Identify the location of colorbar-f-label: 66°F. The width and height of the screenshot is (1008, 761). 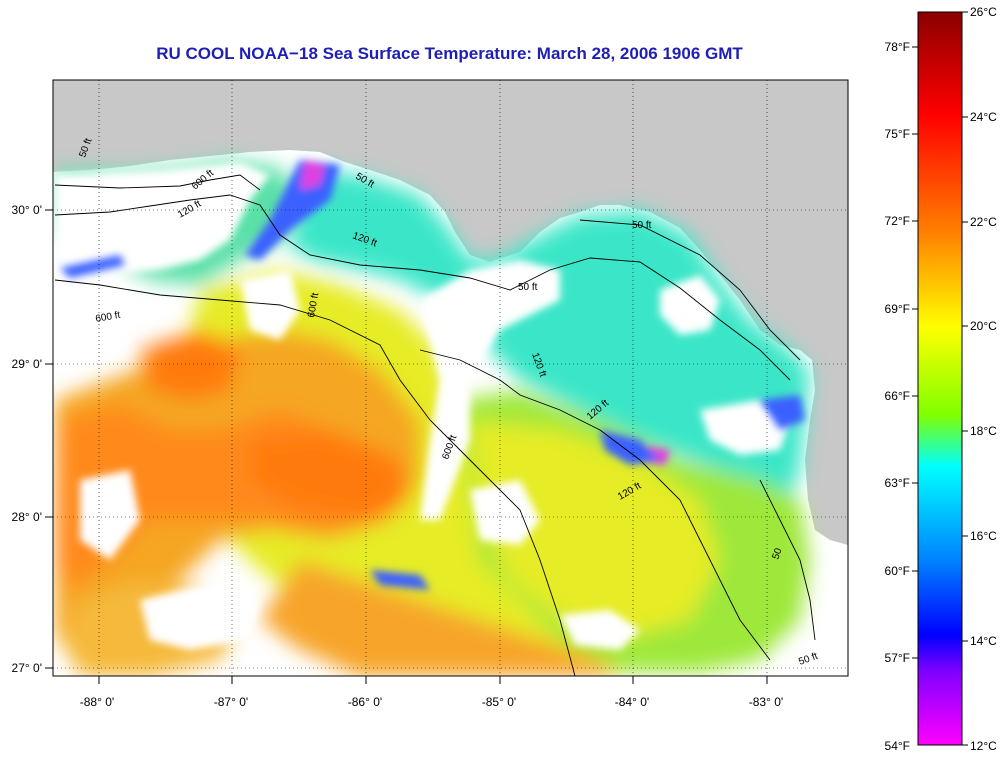
(897, 396).